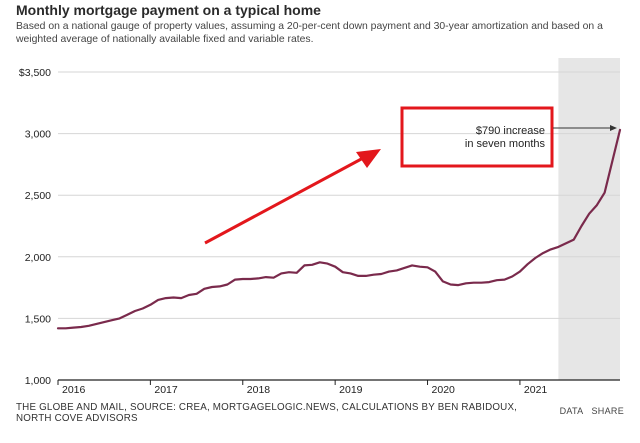 Image resolution: width=640 pixels, height=443 pixels. I want to click on y-tick-label: 2,500, so click(38, 196).